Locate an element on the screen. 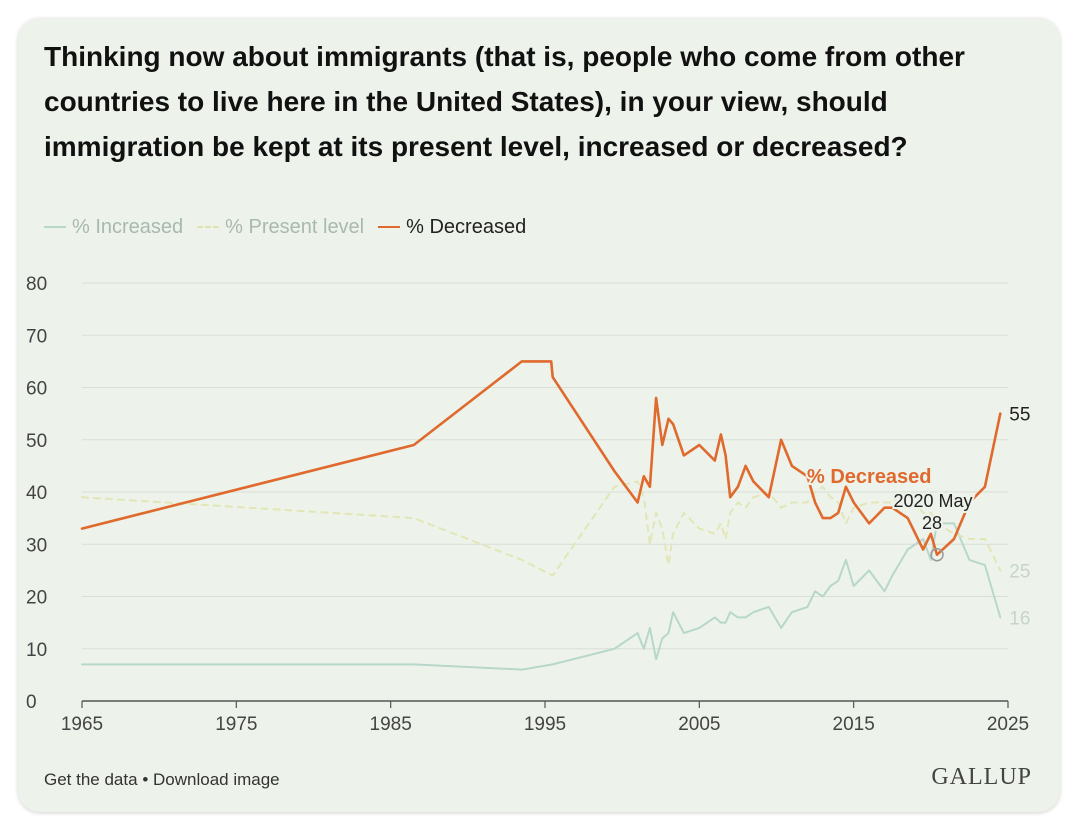 This screenshot has height=832, width=1080. y-tick-label: 70 is located at coordinates (36, 336).